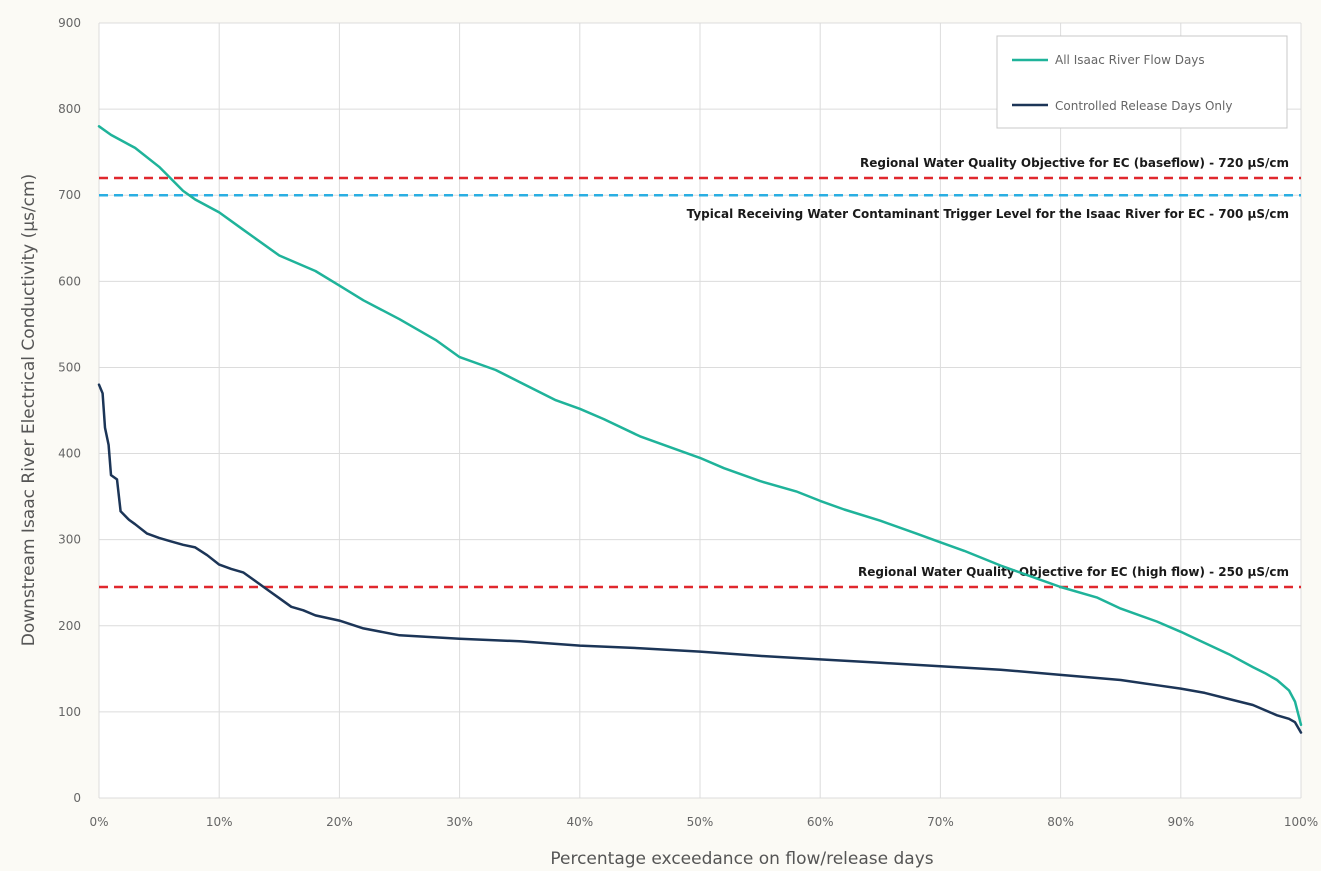  What do you see at coordinates (69, 281) in the screenshot?
I see `y-tick-label: 600` at bounding box center [69, 281].